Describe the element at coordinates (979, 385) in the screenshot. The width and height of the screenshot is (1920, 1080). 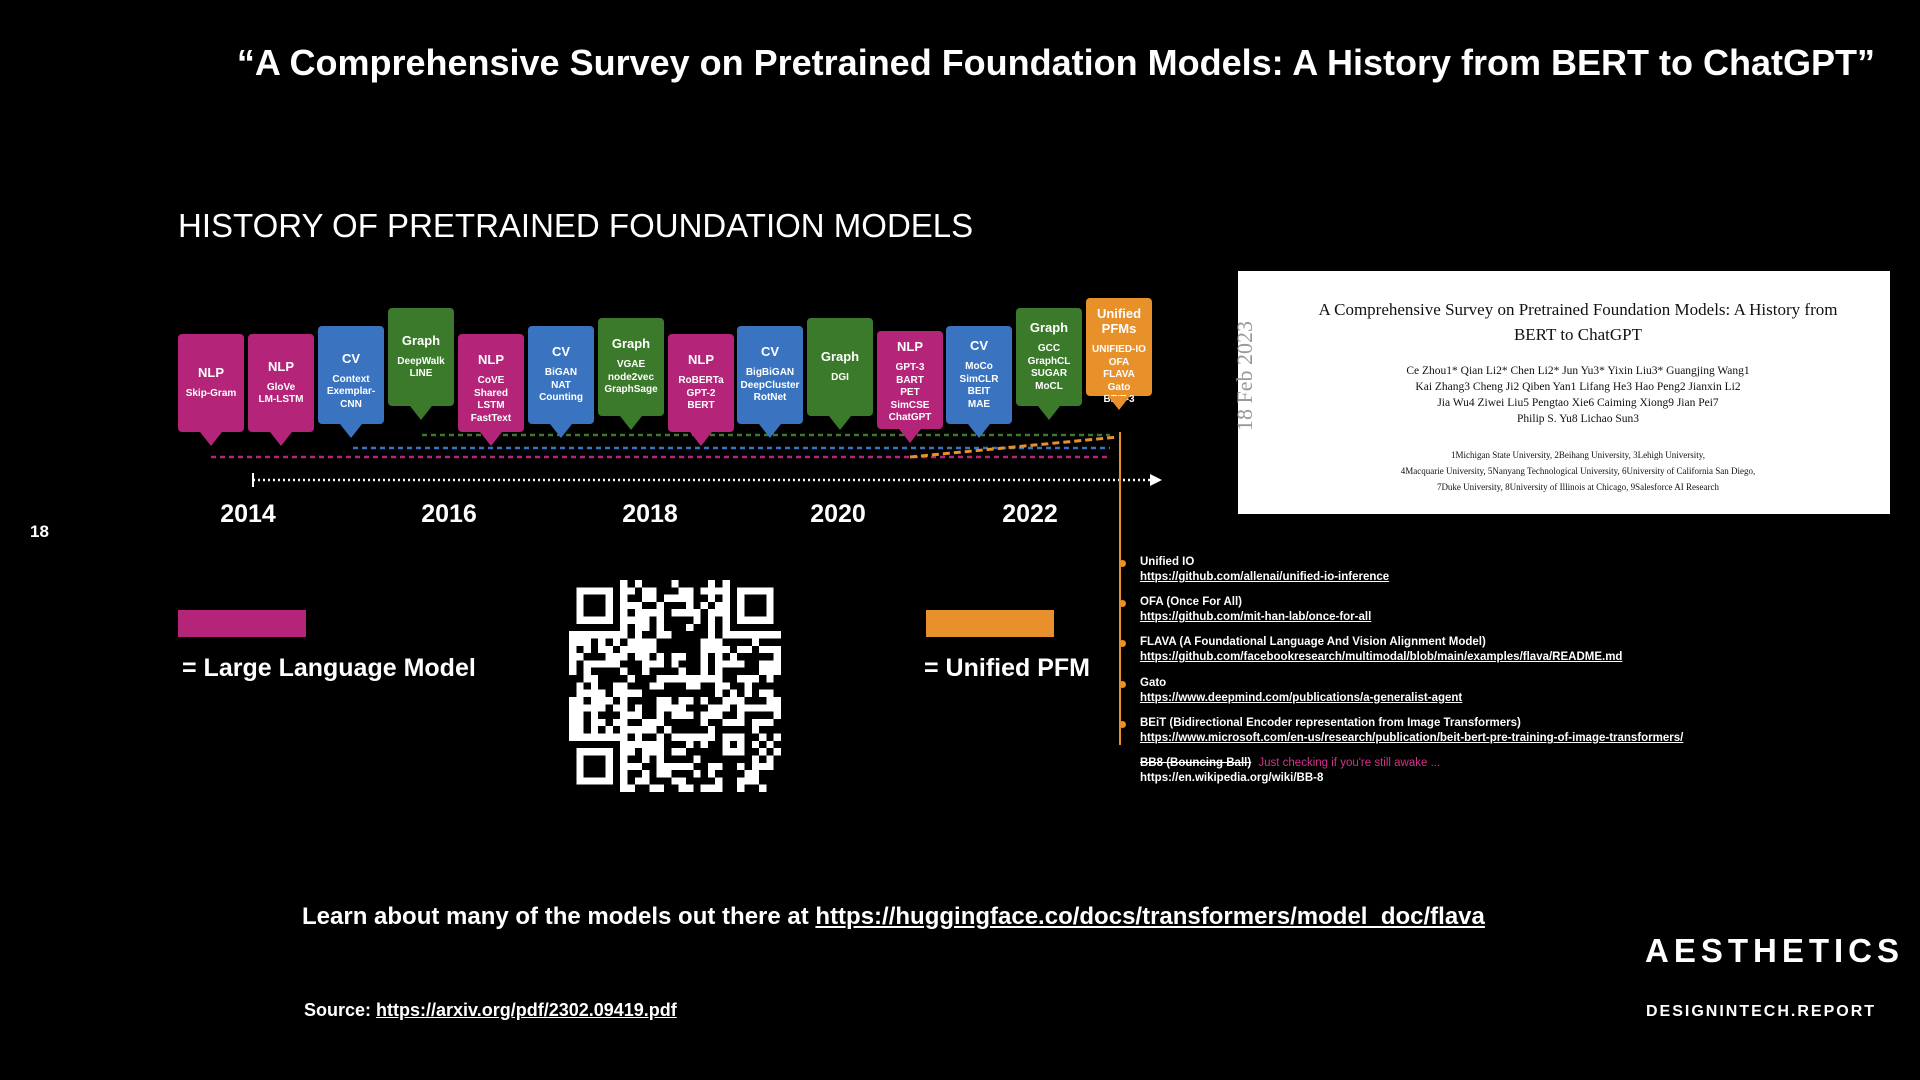
I see `card-models: MoCo SimCLR BEIT MAE` at that location.